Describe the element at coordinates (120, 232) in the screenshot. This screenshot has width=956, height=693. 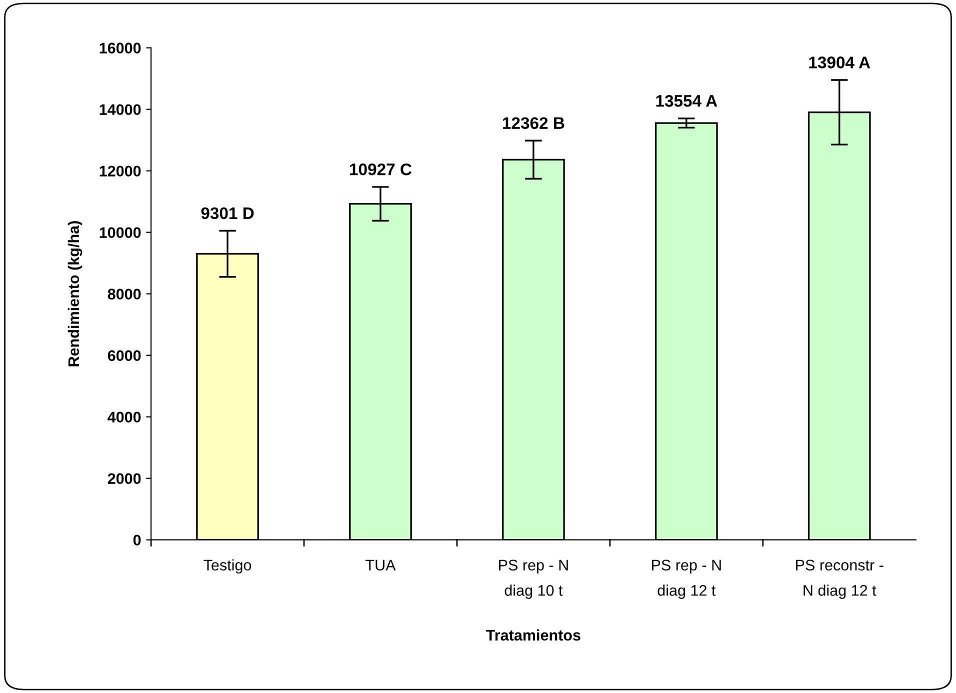
I see `y-tick-label: 10000` at that location.